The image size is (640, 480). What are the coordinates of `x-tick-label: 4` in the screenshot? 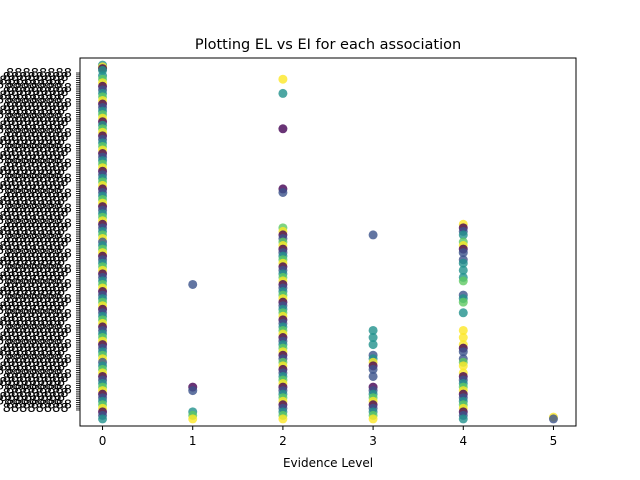 It's located at (463, 441).